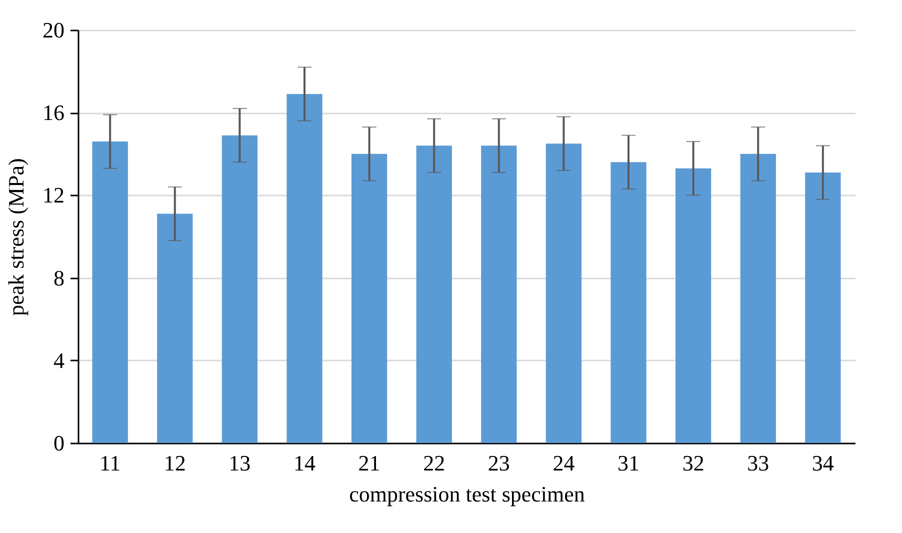  What do you see at coordinates (59, 360) in the screenshot?
I see `y-tick-label: 4` at bounding box center [59, 360].